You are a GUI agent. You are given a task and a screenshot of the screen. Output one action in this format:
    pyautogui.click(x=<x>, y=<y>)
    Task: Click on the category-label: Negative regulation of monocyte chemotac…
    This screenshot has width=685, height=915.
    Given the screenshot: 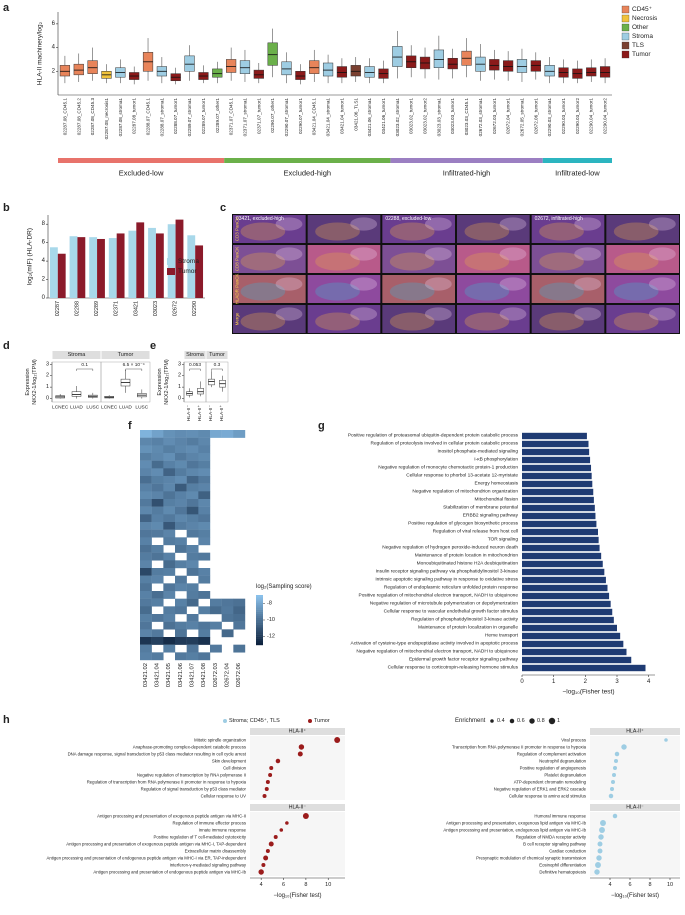 What is the action you would take?
    pyautogui.click(x=448, y=468)
    